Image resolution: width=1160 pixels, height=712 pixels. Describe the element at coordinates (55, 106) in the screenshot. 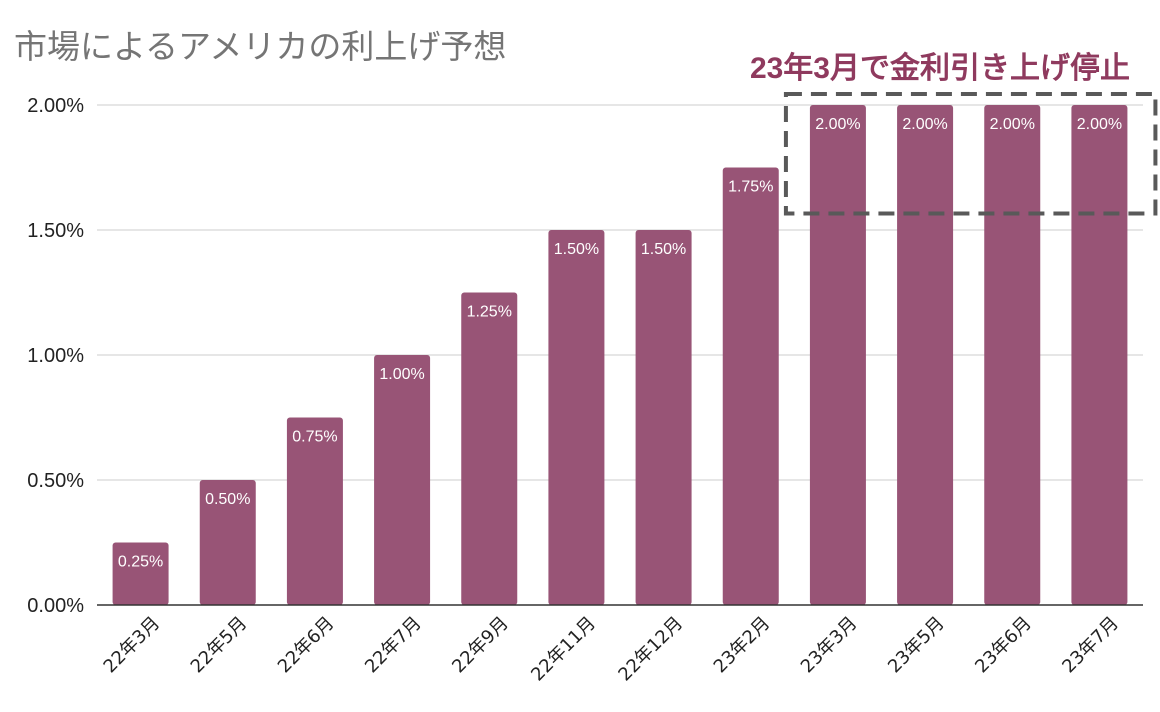

I see `y-tick-label: 2.00%` at that location.